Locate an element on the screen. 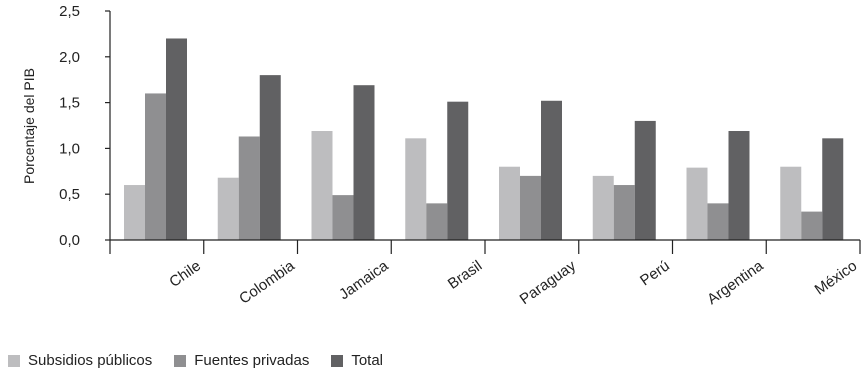 This screenshot has height=379, width=863. bar-jamaica-total is located at coordinates (364, 162).